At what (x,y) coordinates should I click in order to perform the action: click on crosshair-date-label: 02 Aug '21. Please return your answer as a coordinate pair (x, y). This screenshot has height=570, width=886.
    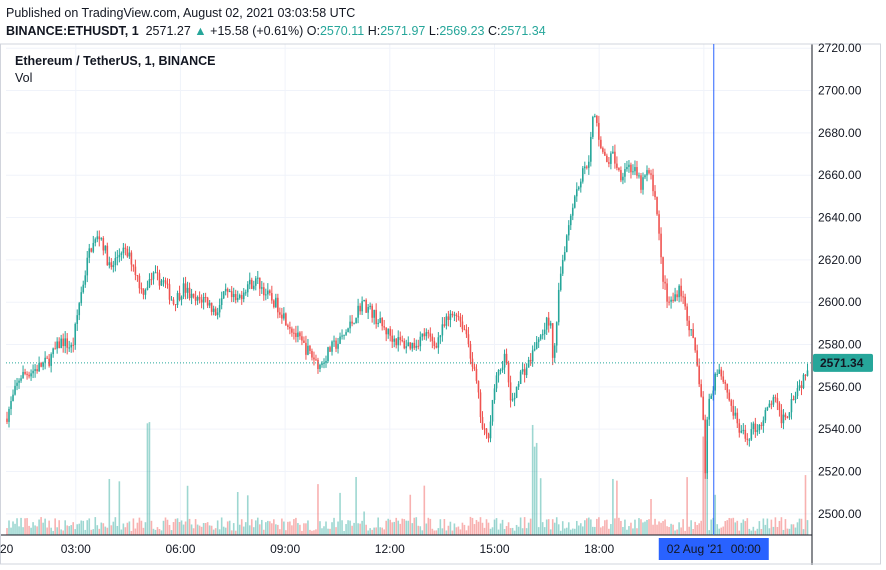
    Looking at the image, I should click on (695, 549).